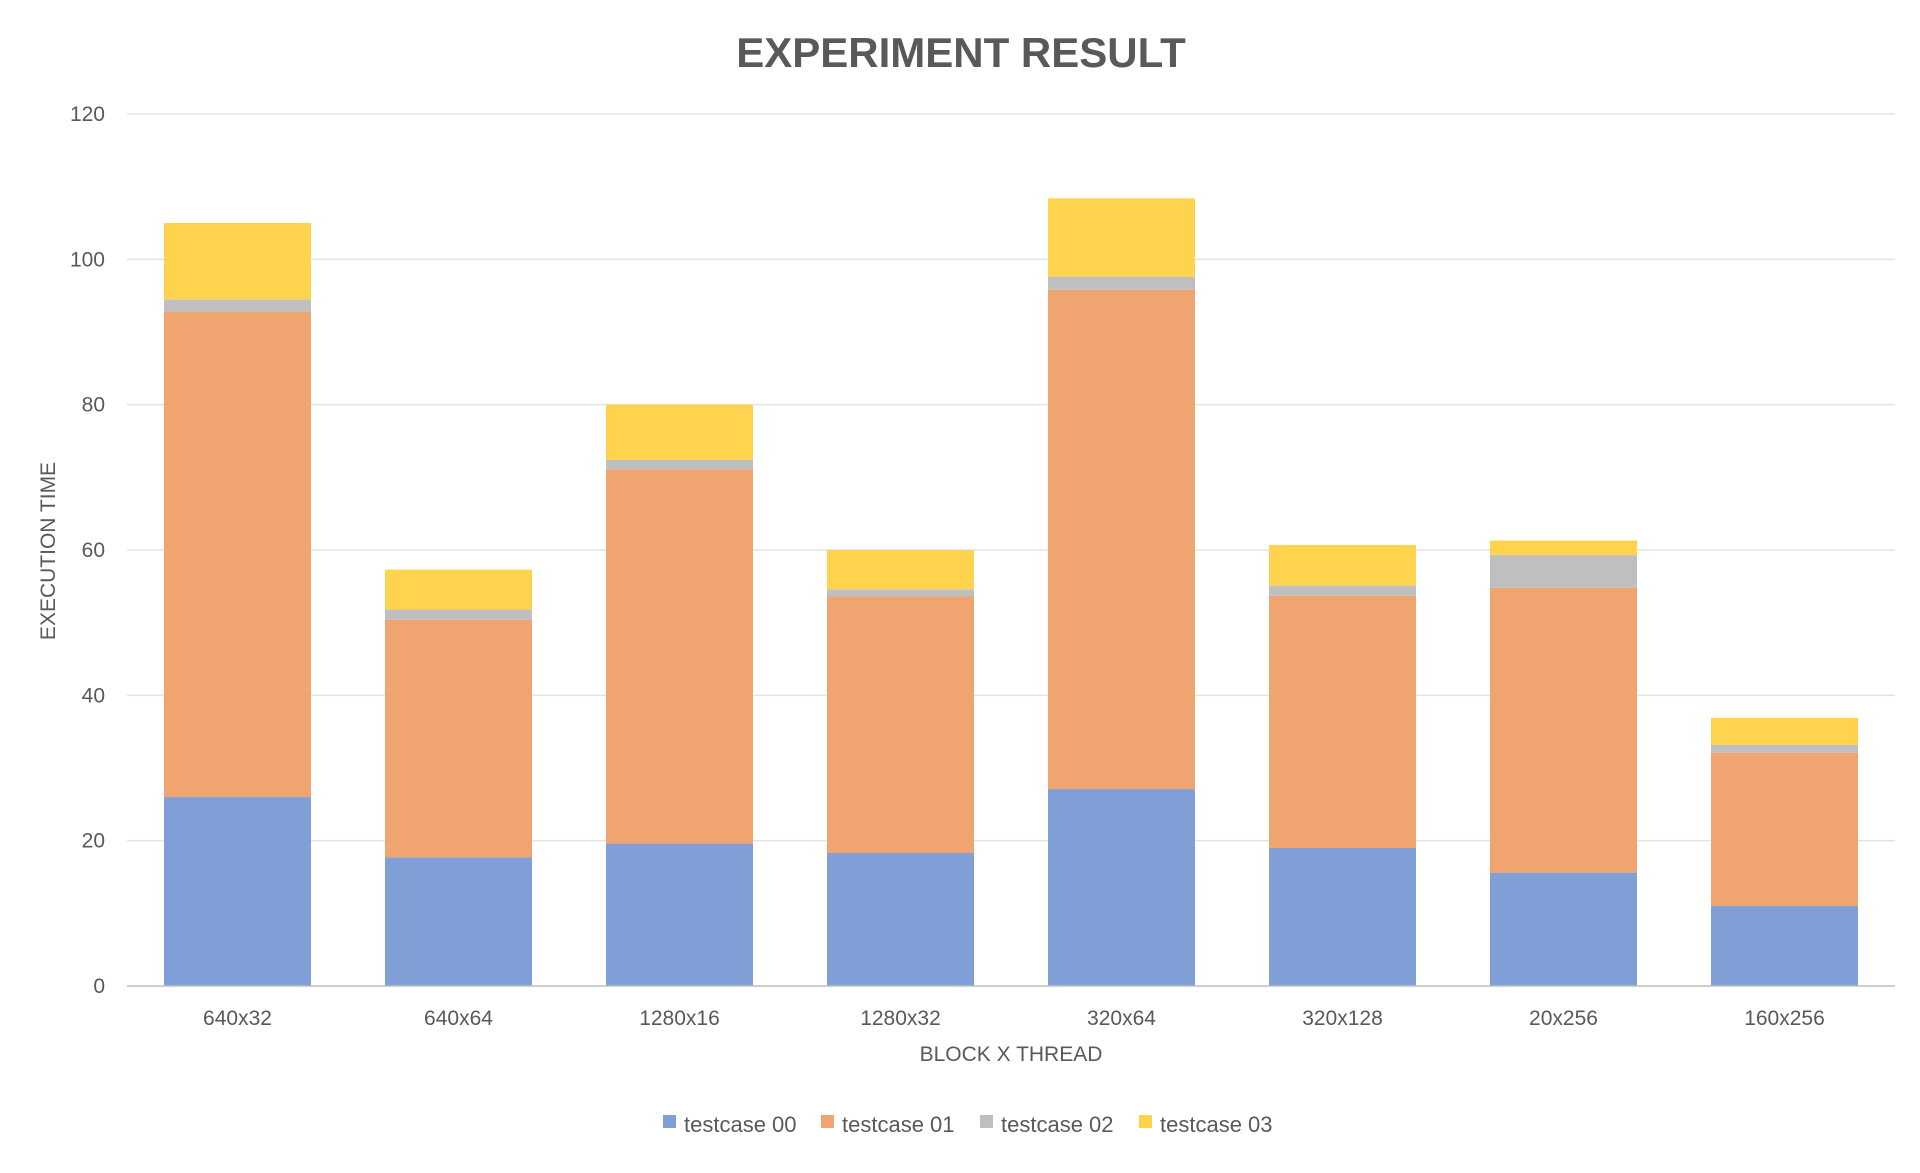 This screenshot has height=1173, width=1920. I want to click on y-tick-label: 40, so click(93, 695).